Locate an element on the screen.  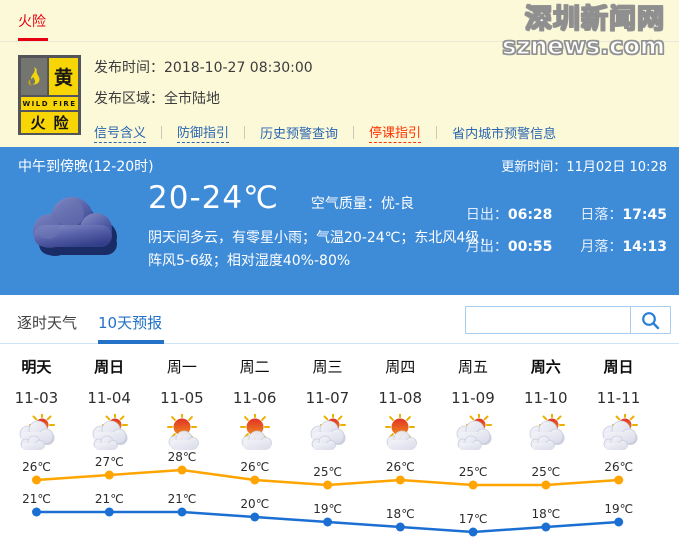
date-label: 11-08 is located at coordinates (400, 398).